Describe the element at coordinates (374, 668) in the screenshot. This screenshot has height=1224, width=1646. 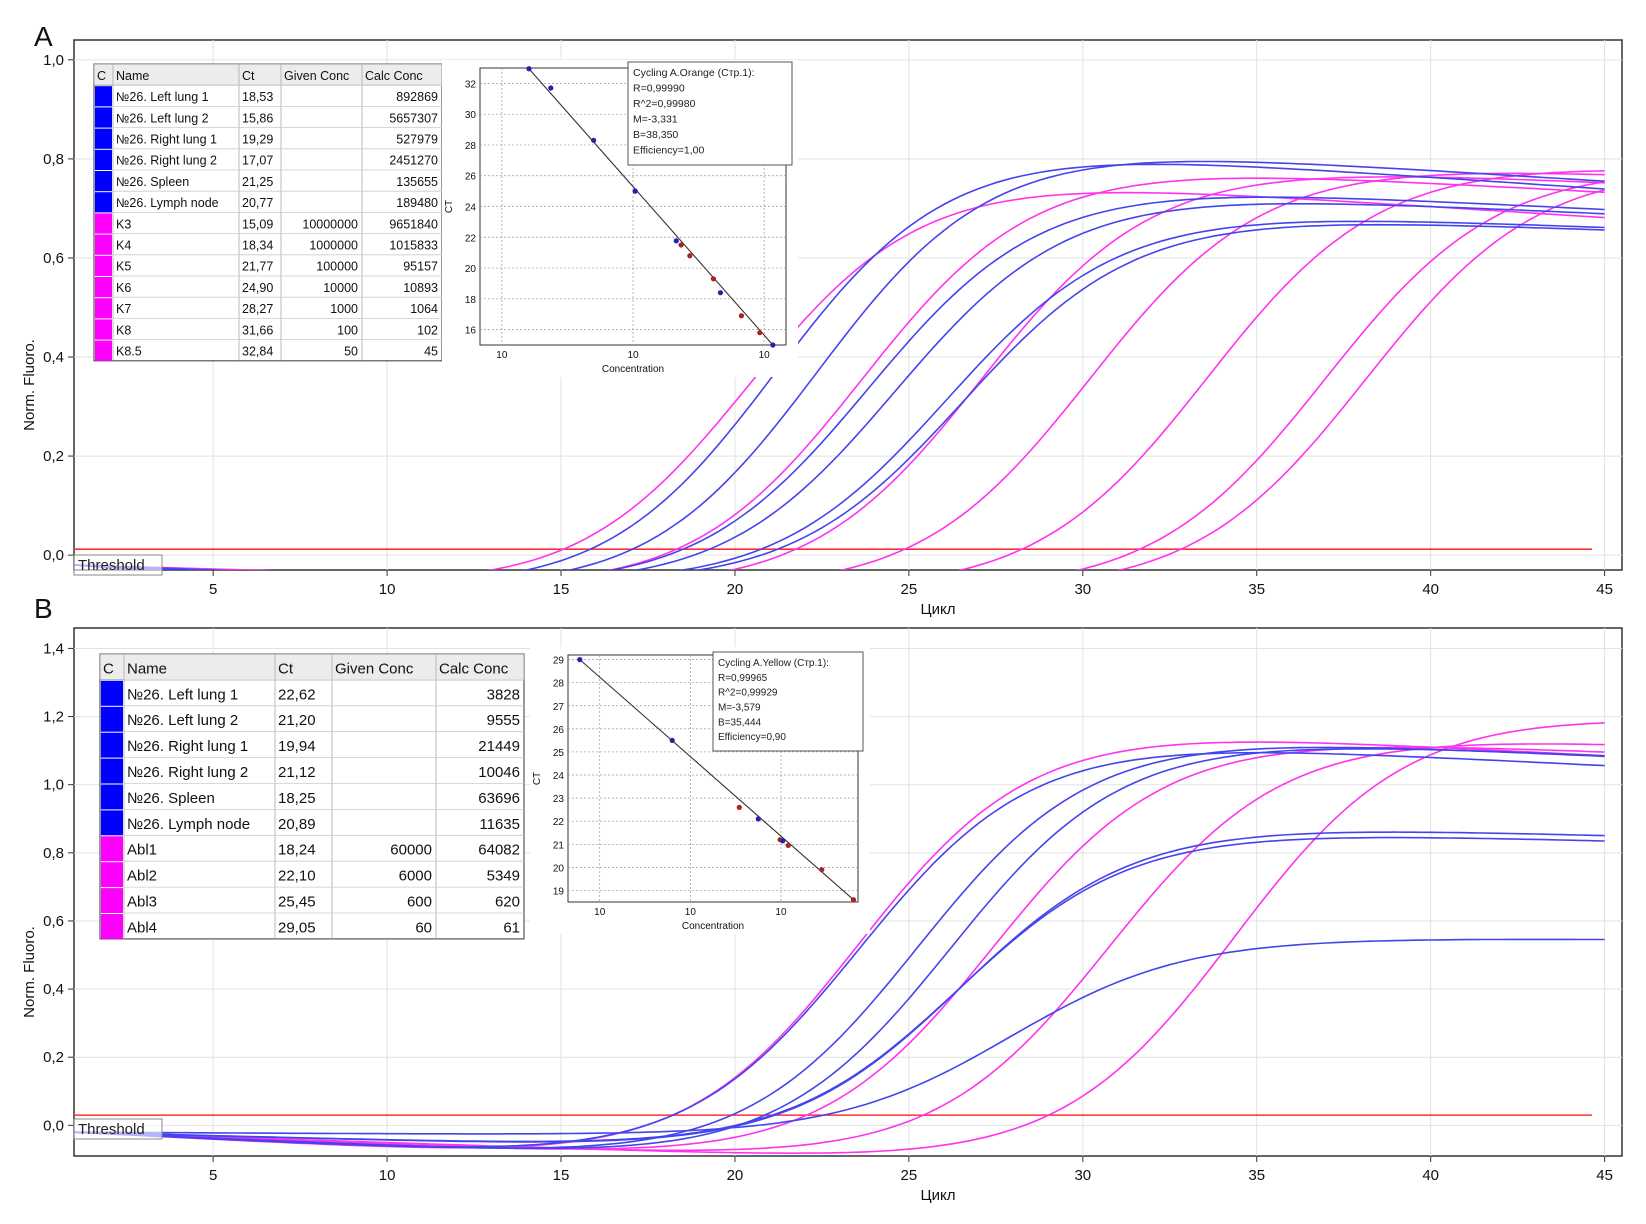
I see `table-header-cell: Given Conc` at that location.